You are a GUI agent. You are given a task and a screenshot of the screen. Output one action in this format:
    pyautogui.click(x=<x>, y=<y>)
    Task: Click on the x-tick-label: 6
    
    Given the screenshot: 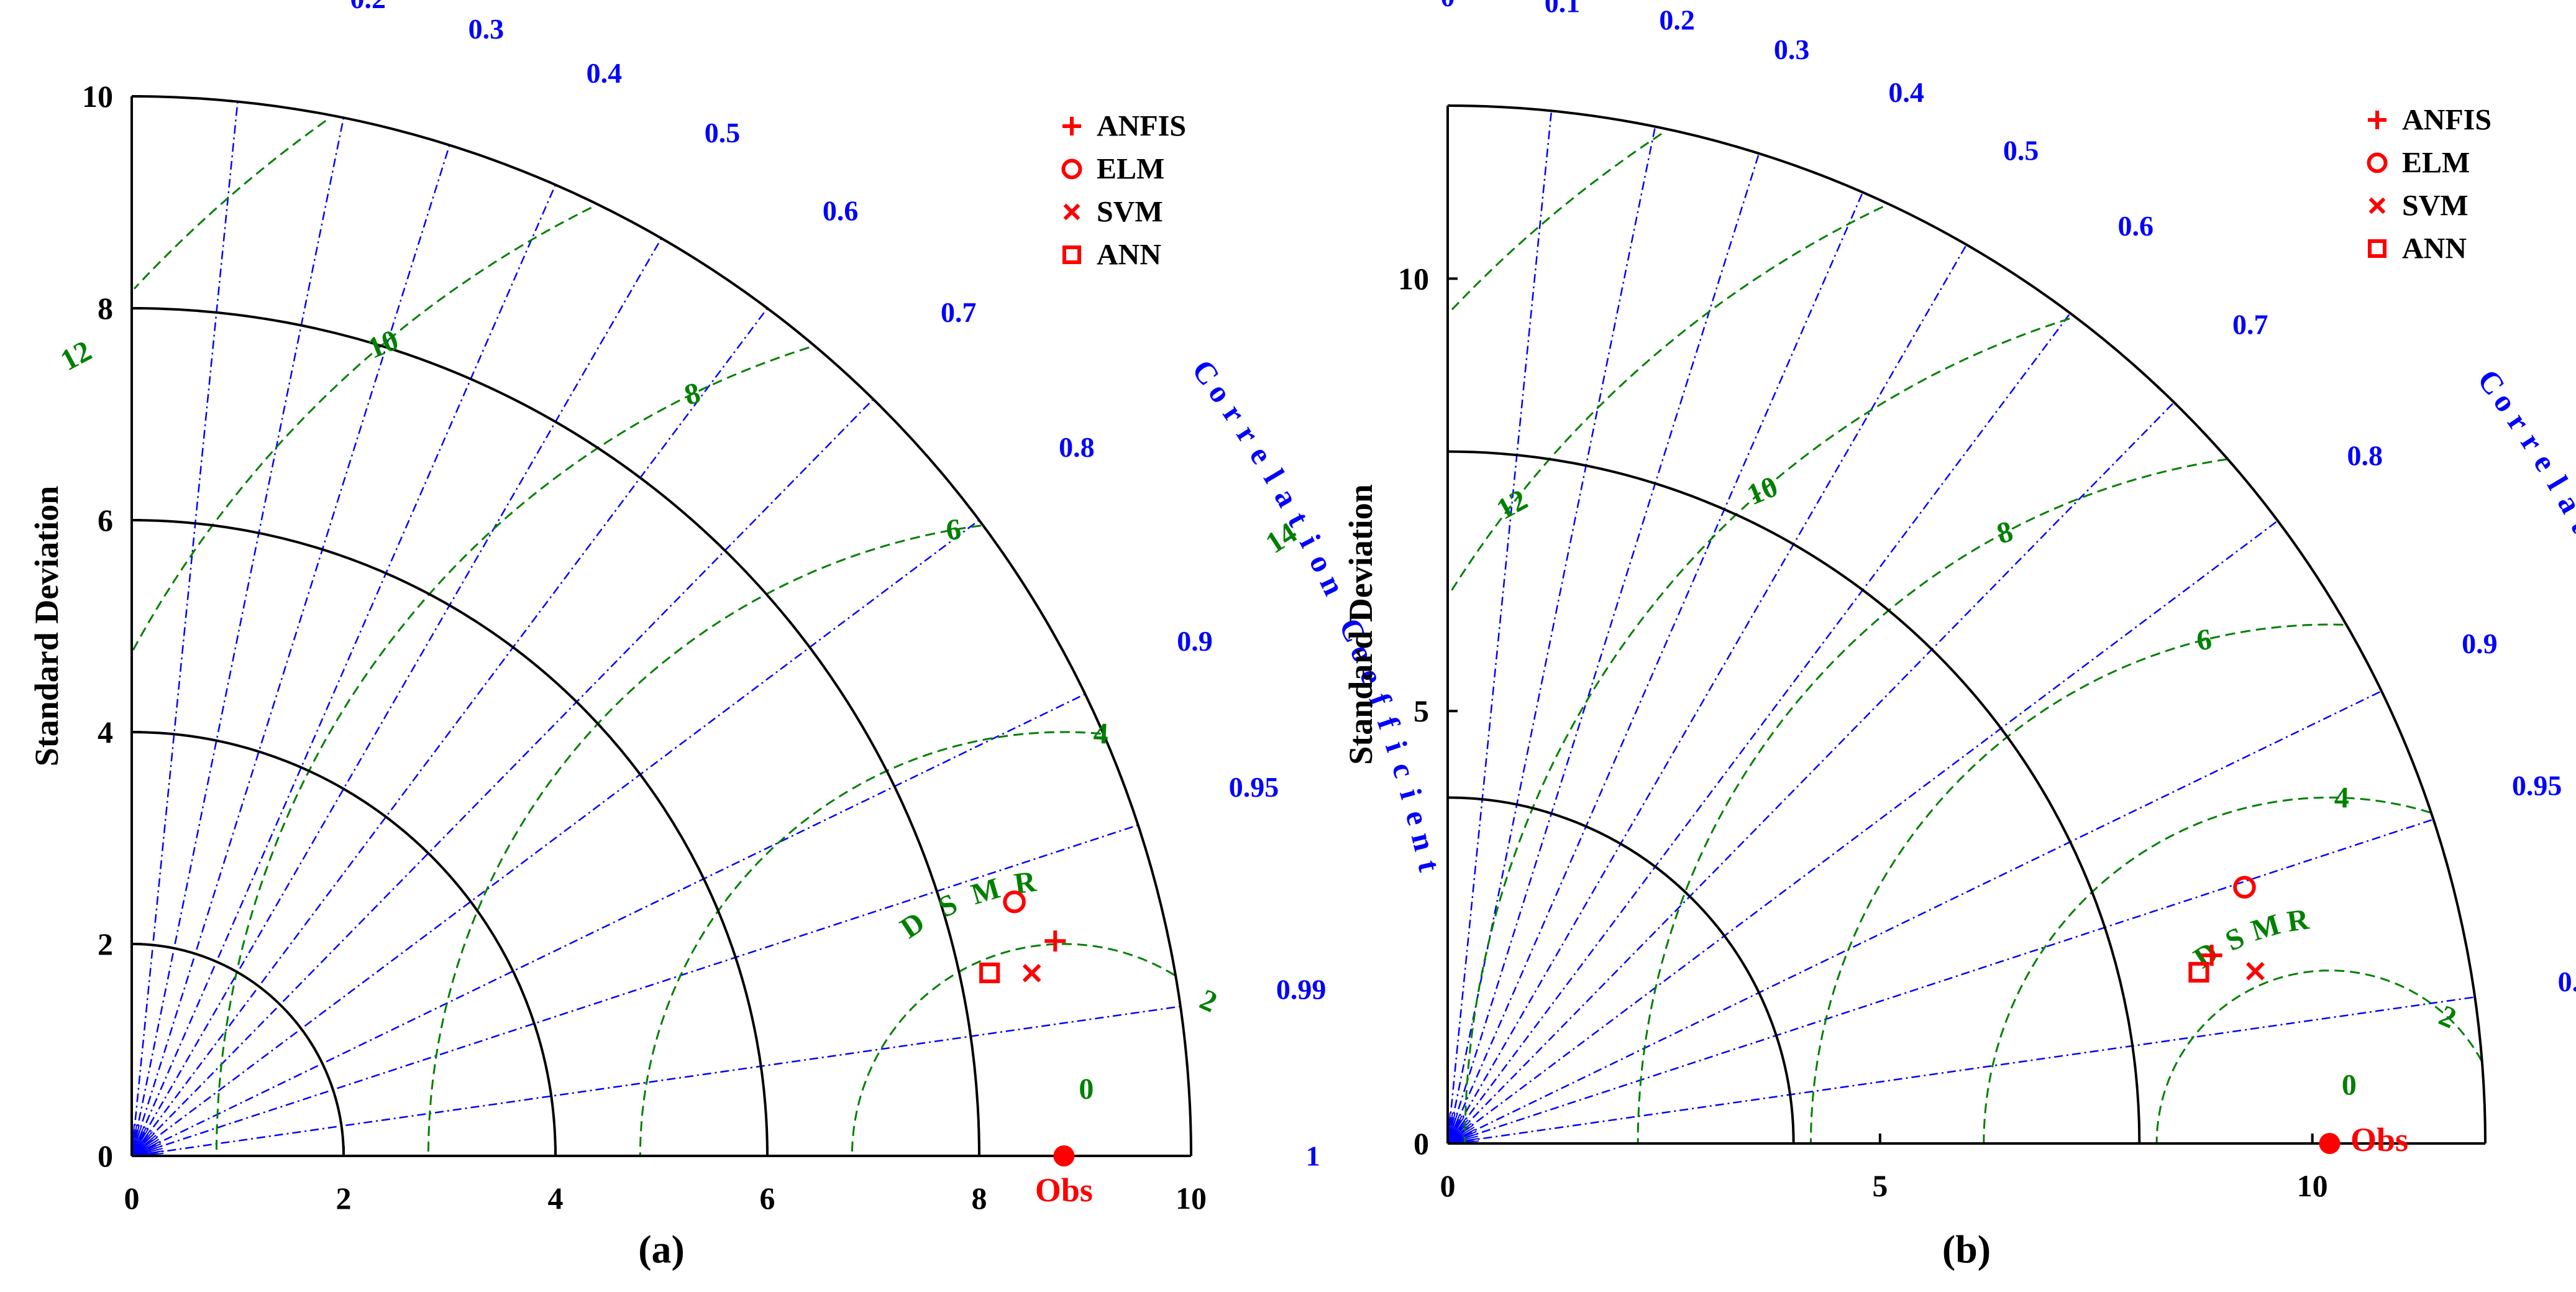 What is the action you would take?
    pyautogui.click(x=767, y=1198)
    